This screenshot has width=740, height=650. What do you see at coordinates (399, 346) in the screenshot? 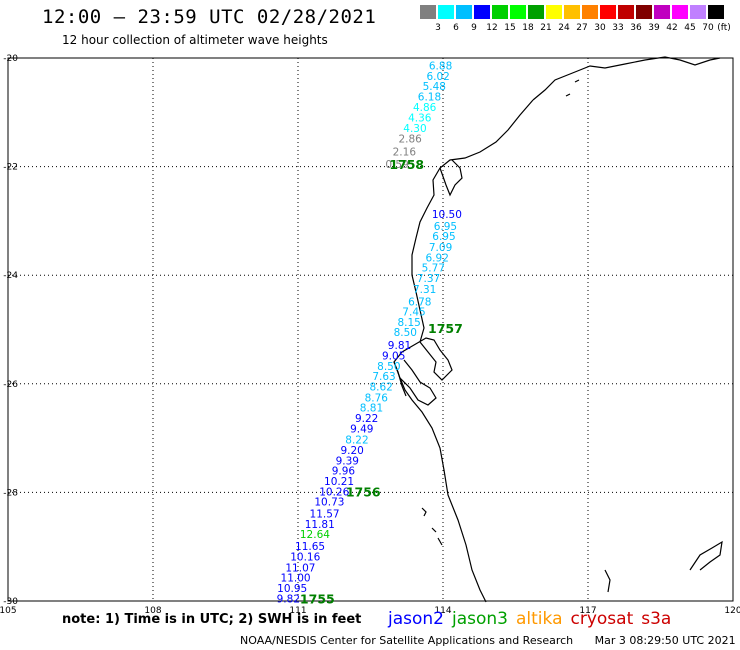
I see `wave-height-label: 9.81` at bounding box center [399, 346].